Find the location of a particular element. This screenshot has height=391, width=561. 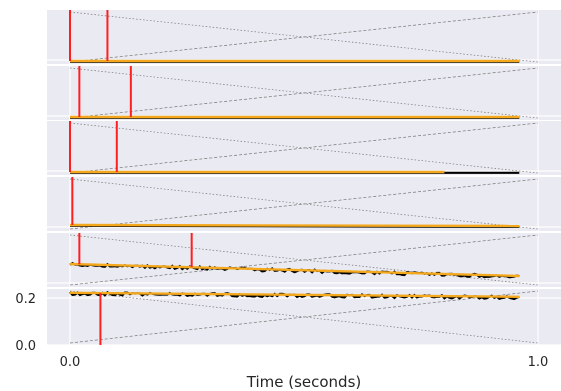

x-tick-label: 0.0 is located at coordinates (70, 362).